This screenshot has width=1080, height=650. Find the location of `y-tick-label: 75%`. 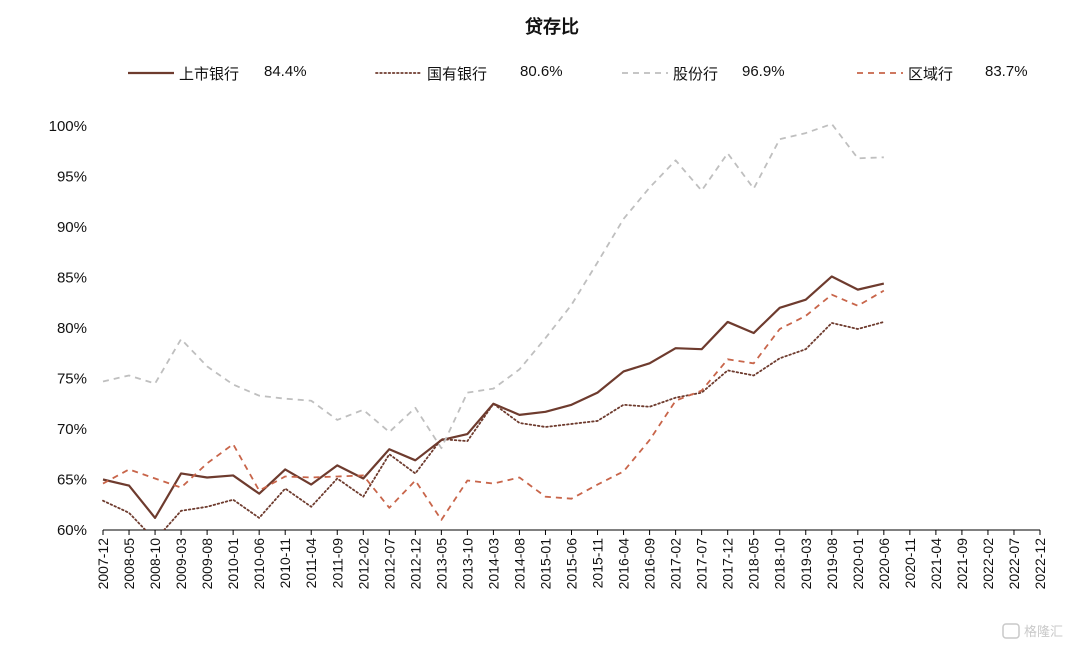

y-tick-label: 75% is located at coordinates (72, 379).